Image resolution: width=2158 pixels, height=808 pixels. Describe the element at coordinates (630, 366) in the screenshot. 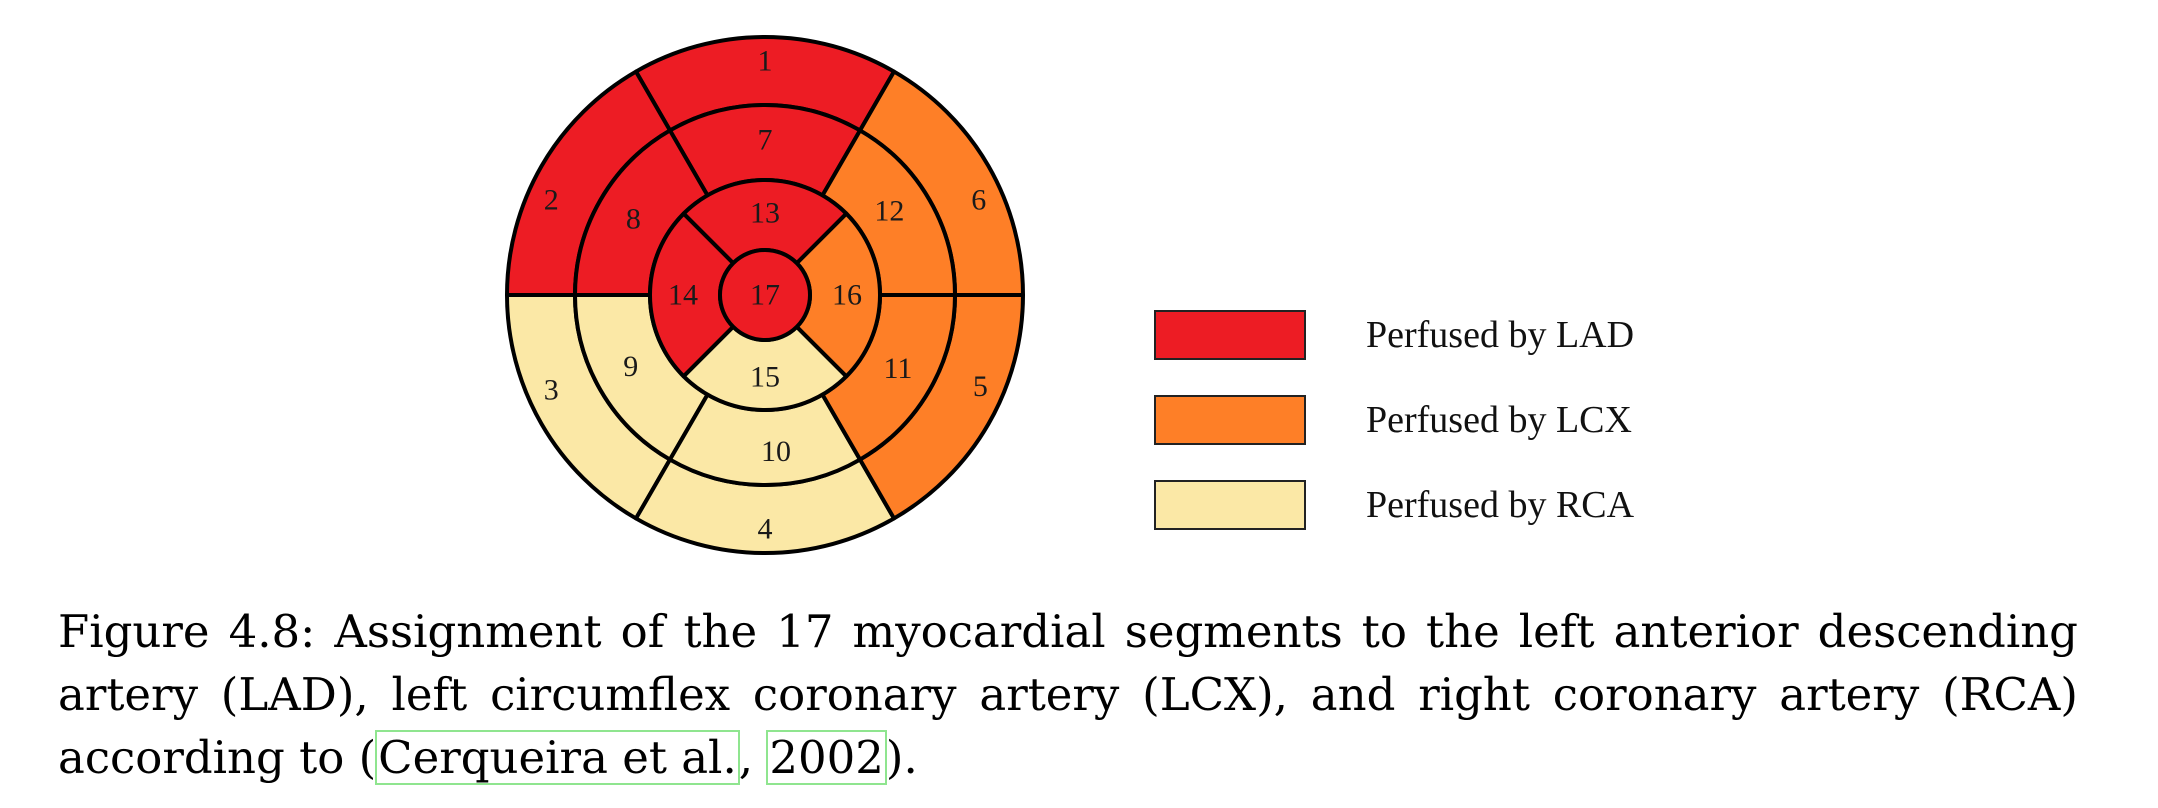

I see `segment-label-9: 9` at that location.